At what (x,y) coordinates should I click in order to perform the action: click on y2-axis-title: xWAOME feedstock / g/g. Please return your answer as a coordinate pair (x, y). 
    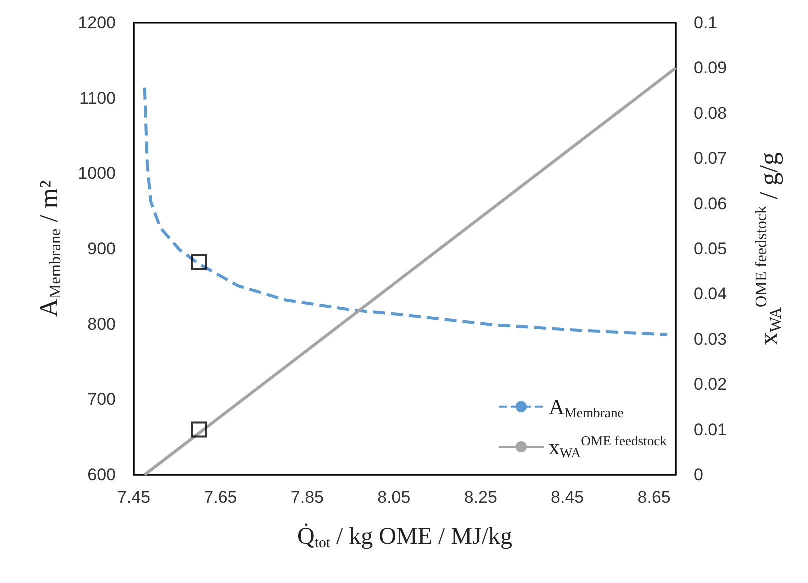
    Looking at the image, I should click on (769, 249).